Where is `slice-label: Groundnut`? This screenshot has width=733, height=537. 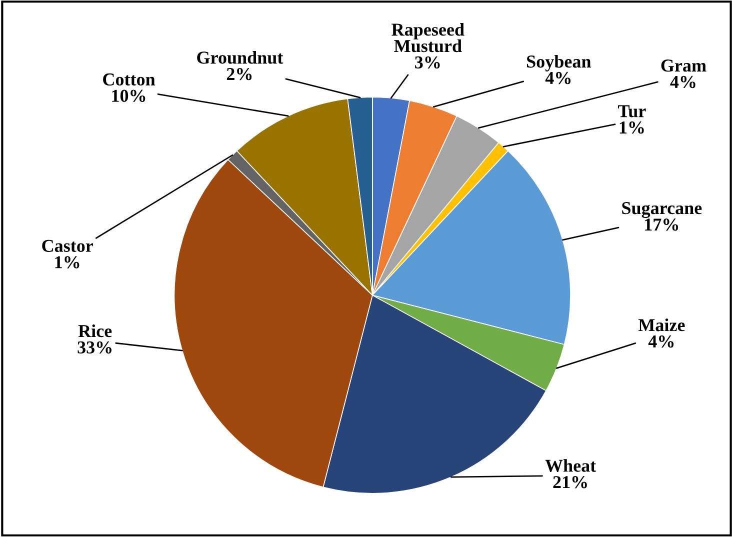 slice-label: Groundnut is located at coordinates (240, 57).